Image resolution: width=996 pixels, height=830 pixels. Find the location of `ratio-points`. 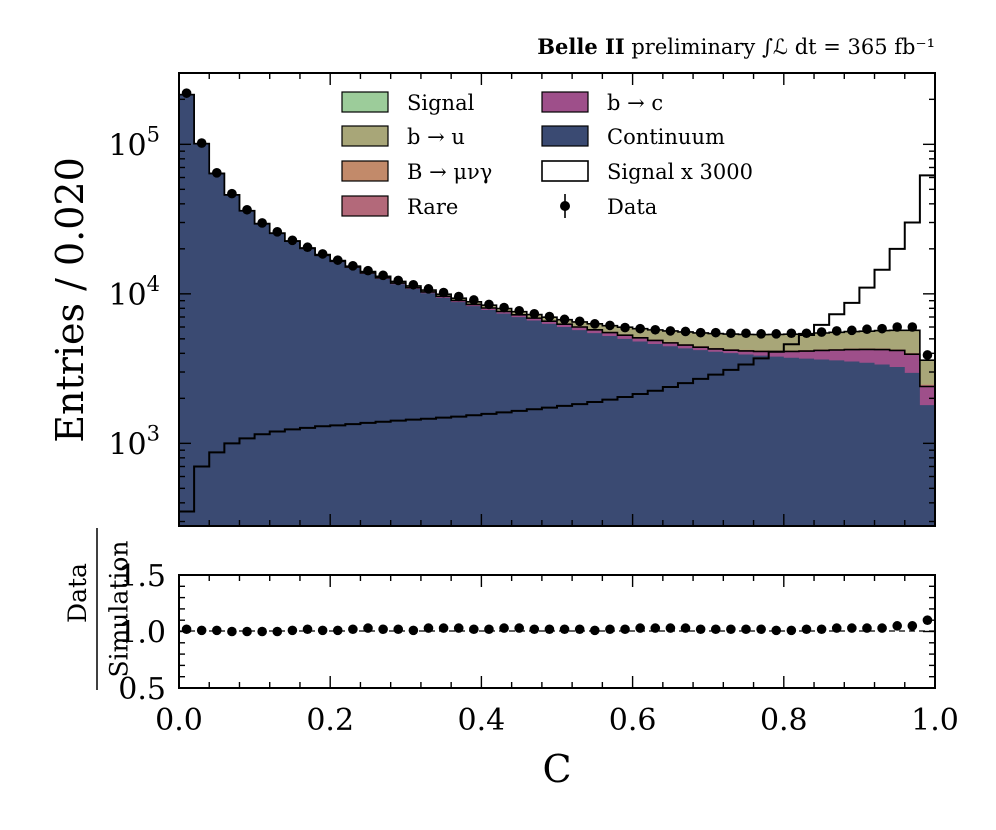

ratio-points is located at coordinates (557, 626).